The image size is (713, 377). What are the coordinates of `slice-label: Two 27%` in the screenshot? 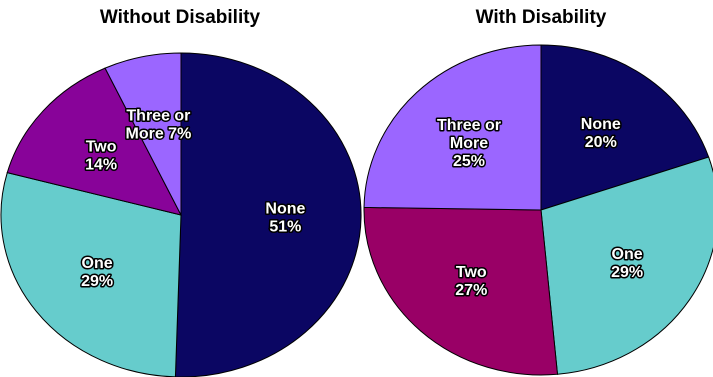 It's located at (471, 281).